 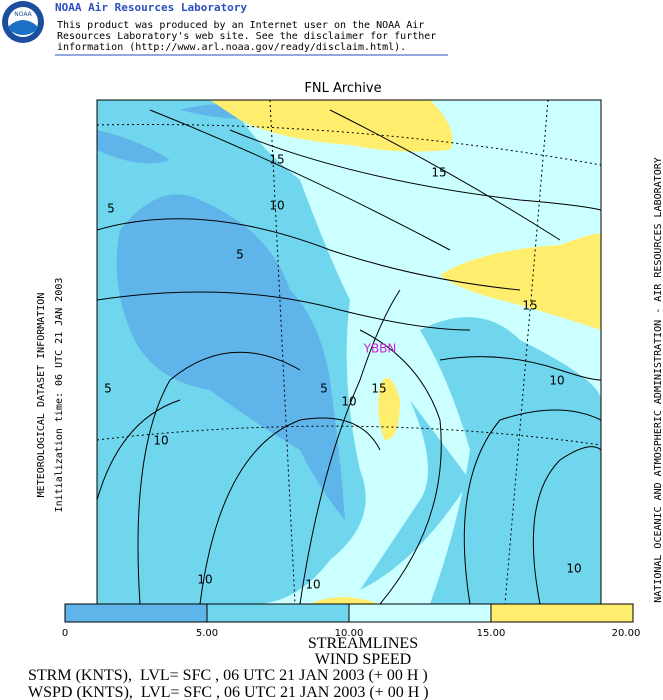 What do you see at coordinates (349, 613) in the screenshot?
I see `colorbar` at bounding box center [349, 613].